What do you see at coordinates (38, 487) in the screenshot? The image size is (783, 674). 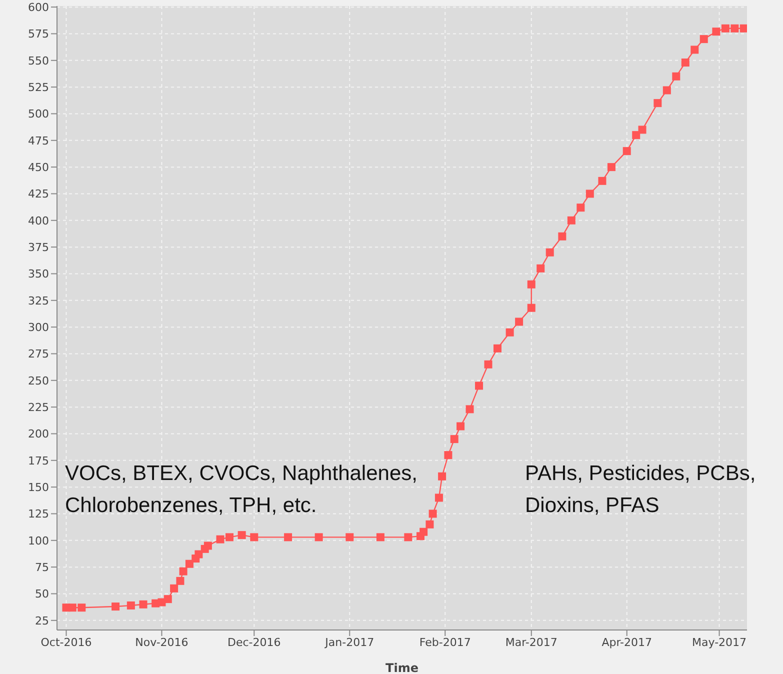 I see `y-tick-label: 150` at bounding box center [38, 487].